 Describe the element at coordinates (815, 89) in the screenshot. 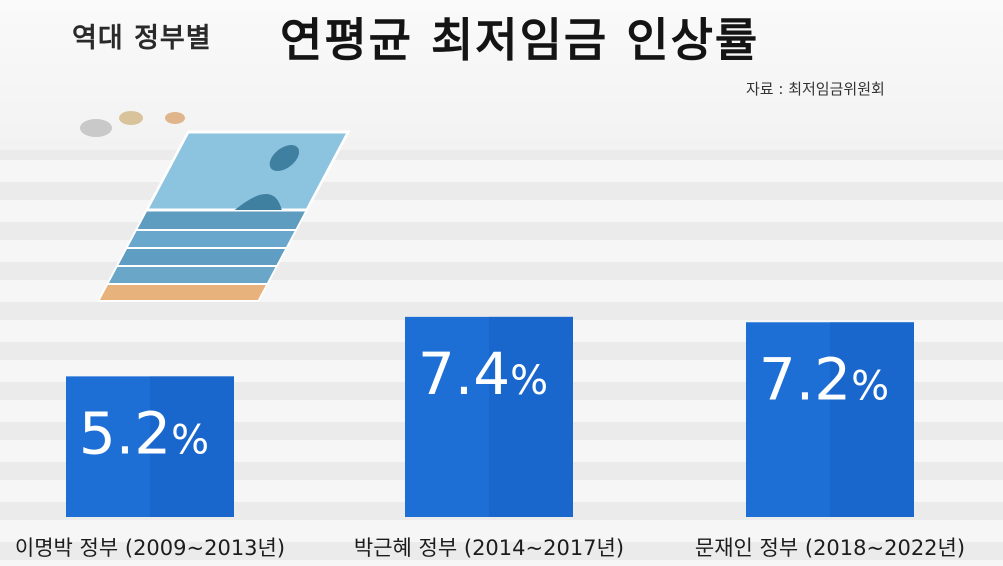

I see `source-note: 자료 : 최저임금위원회` at that location.